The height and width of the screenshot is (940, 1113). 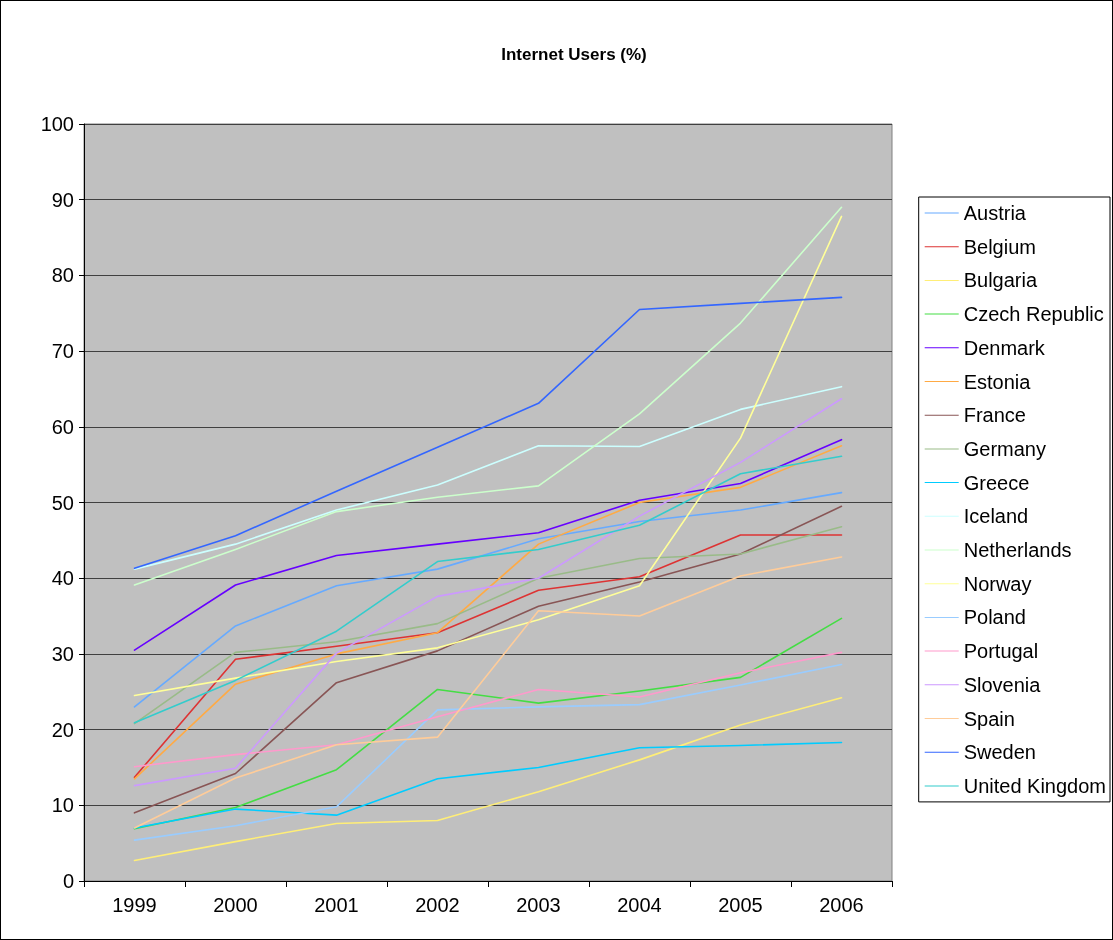 What do you see at coordinates (336, 905) in the screenshot?
I see `x-tick-label: 2001` at bounding box center [336, 905].